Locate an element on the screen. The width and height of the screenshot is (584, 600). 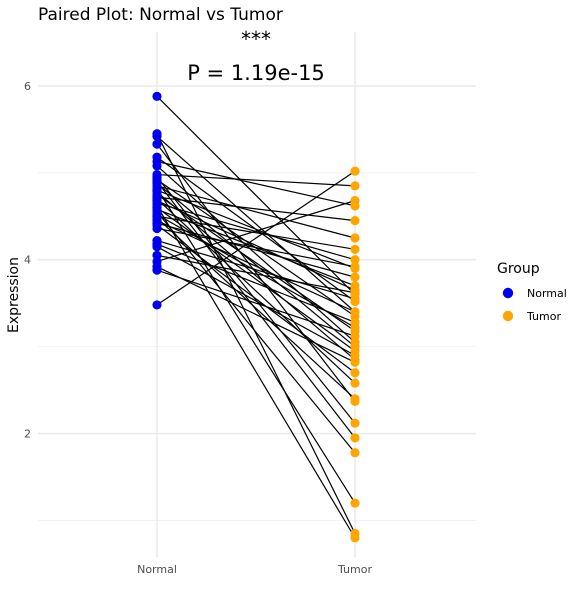
legend: Group Normal Tumor is located at coordinates (532, 292).